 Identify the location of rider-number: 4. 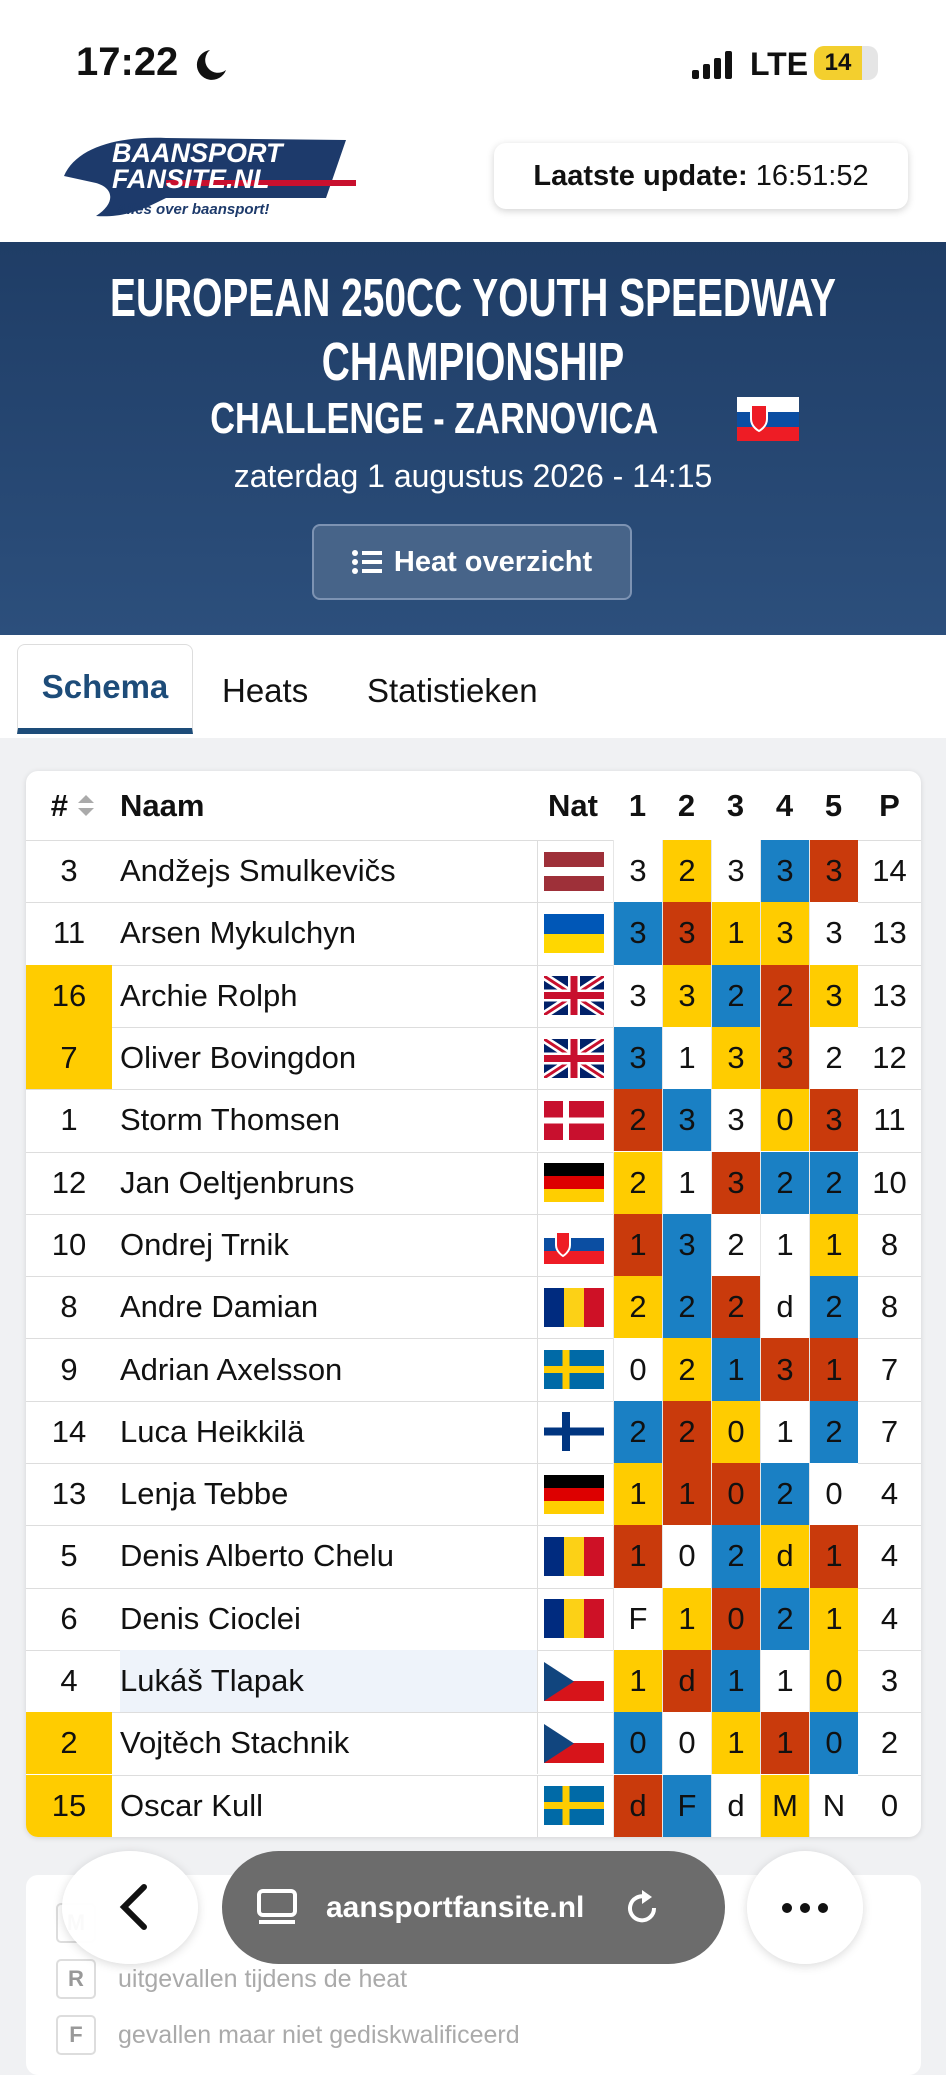
(69, 1681).